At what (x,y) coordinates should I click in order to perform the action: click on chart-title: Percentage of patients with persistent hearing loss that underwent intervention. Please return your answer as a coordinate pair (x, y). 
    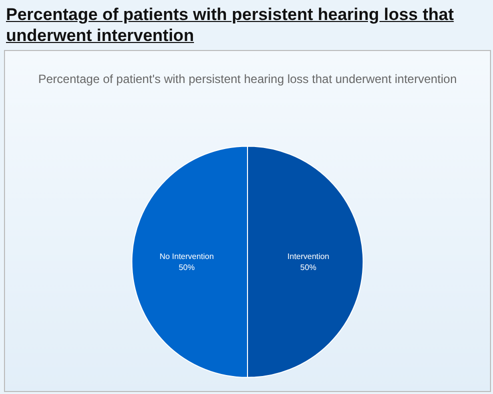
    Looking at the image, I should click on (230, 25).